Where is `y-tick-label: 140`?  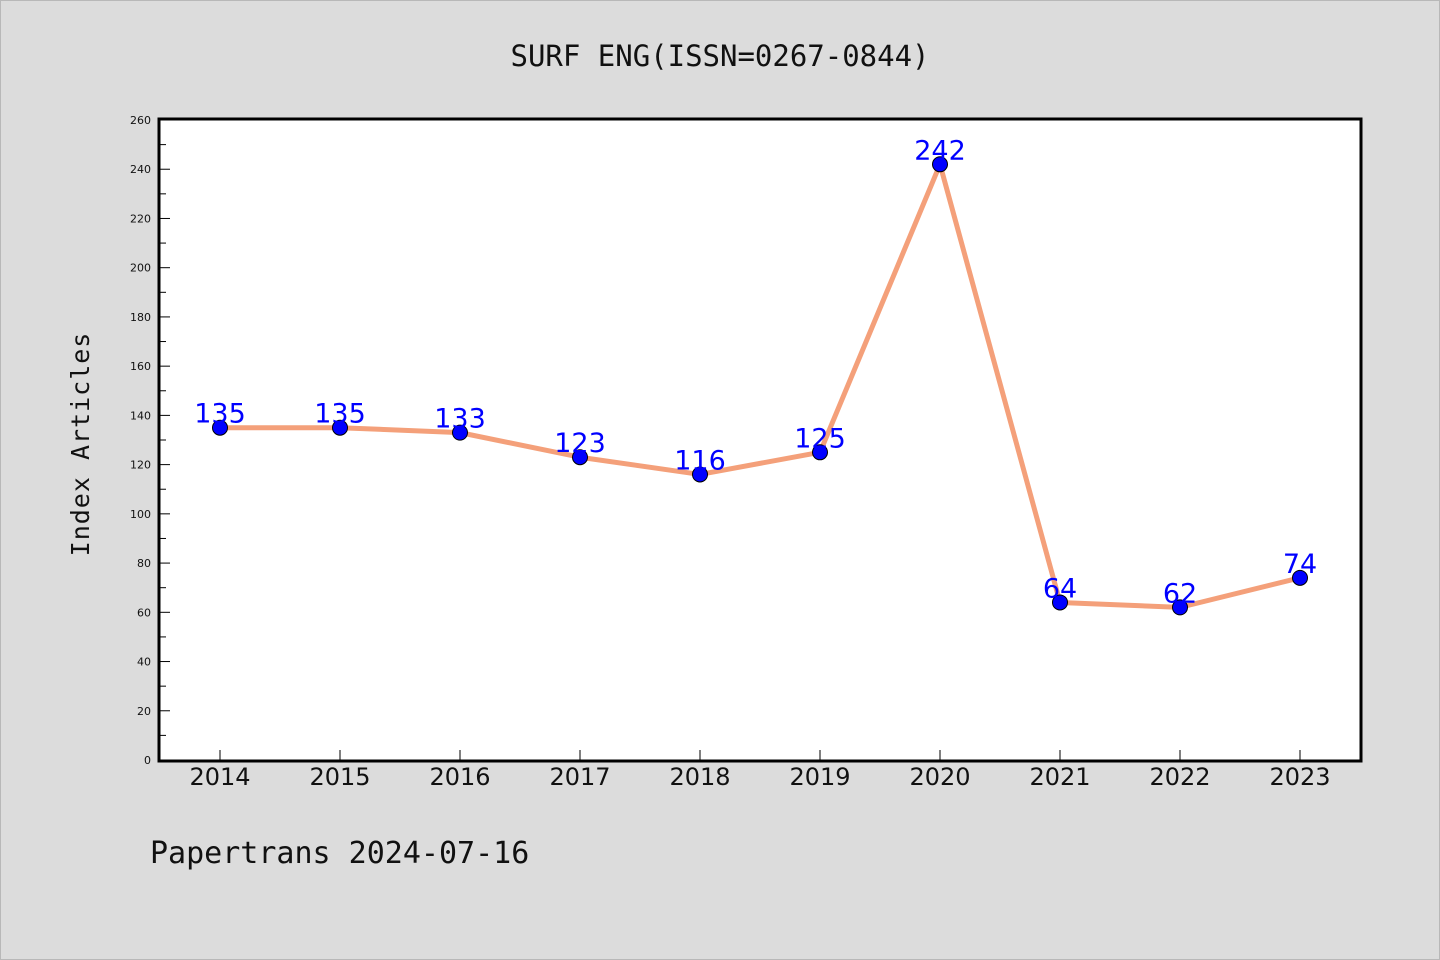 y-tick-label: 140 is located at coordinates (140, 415).